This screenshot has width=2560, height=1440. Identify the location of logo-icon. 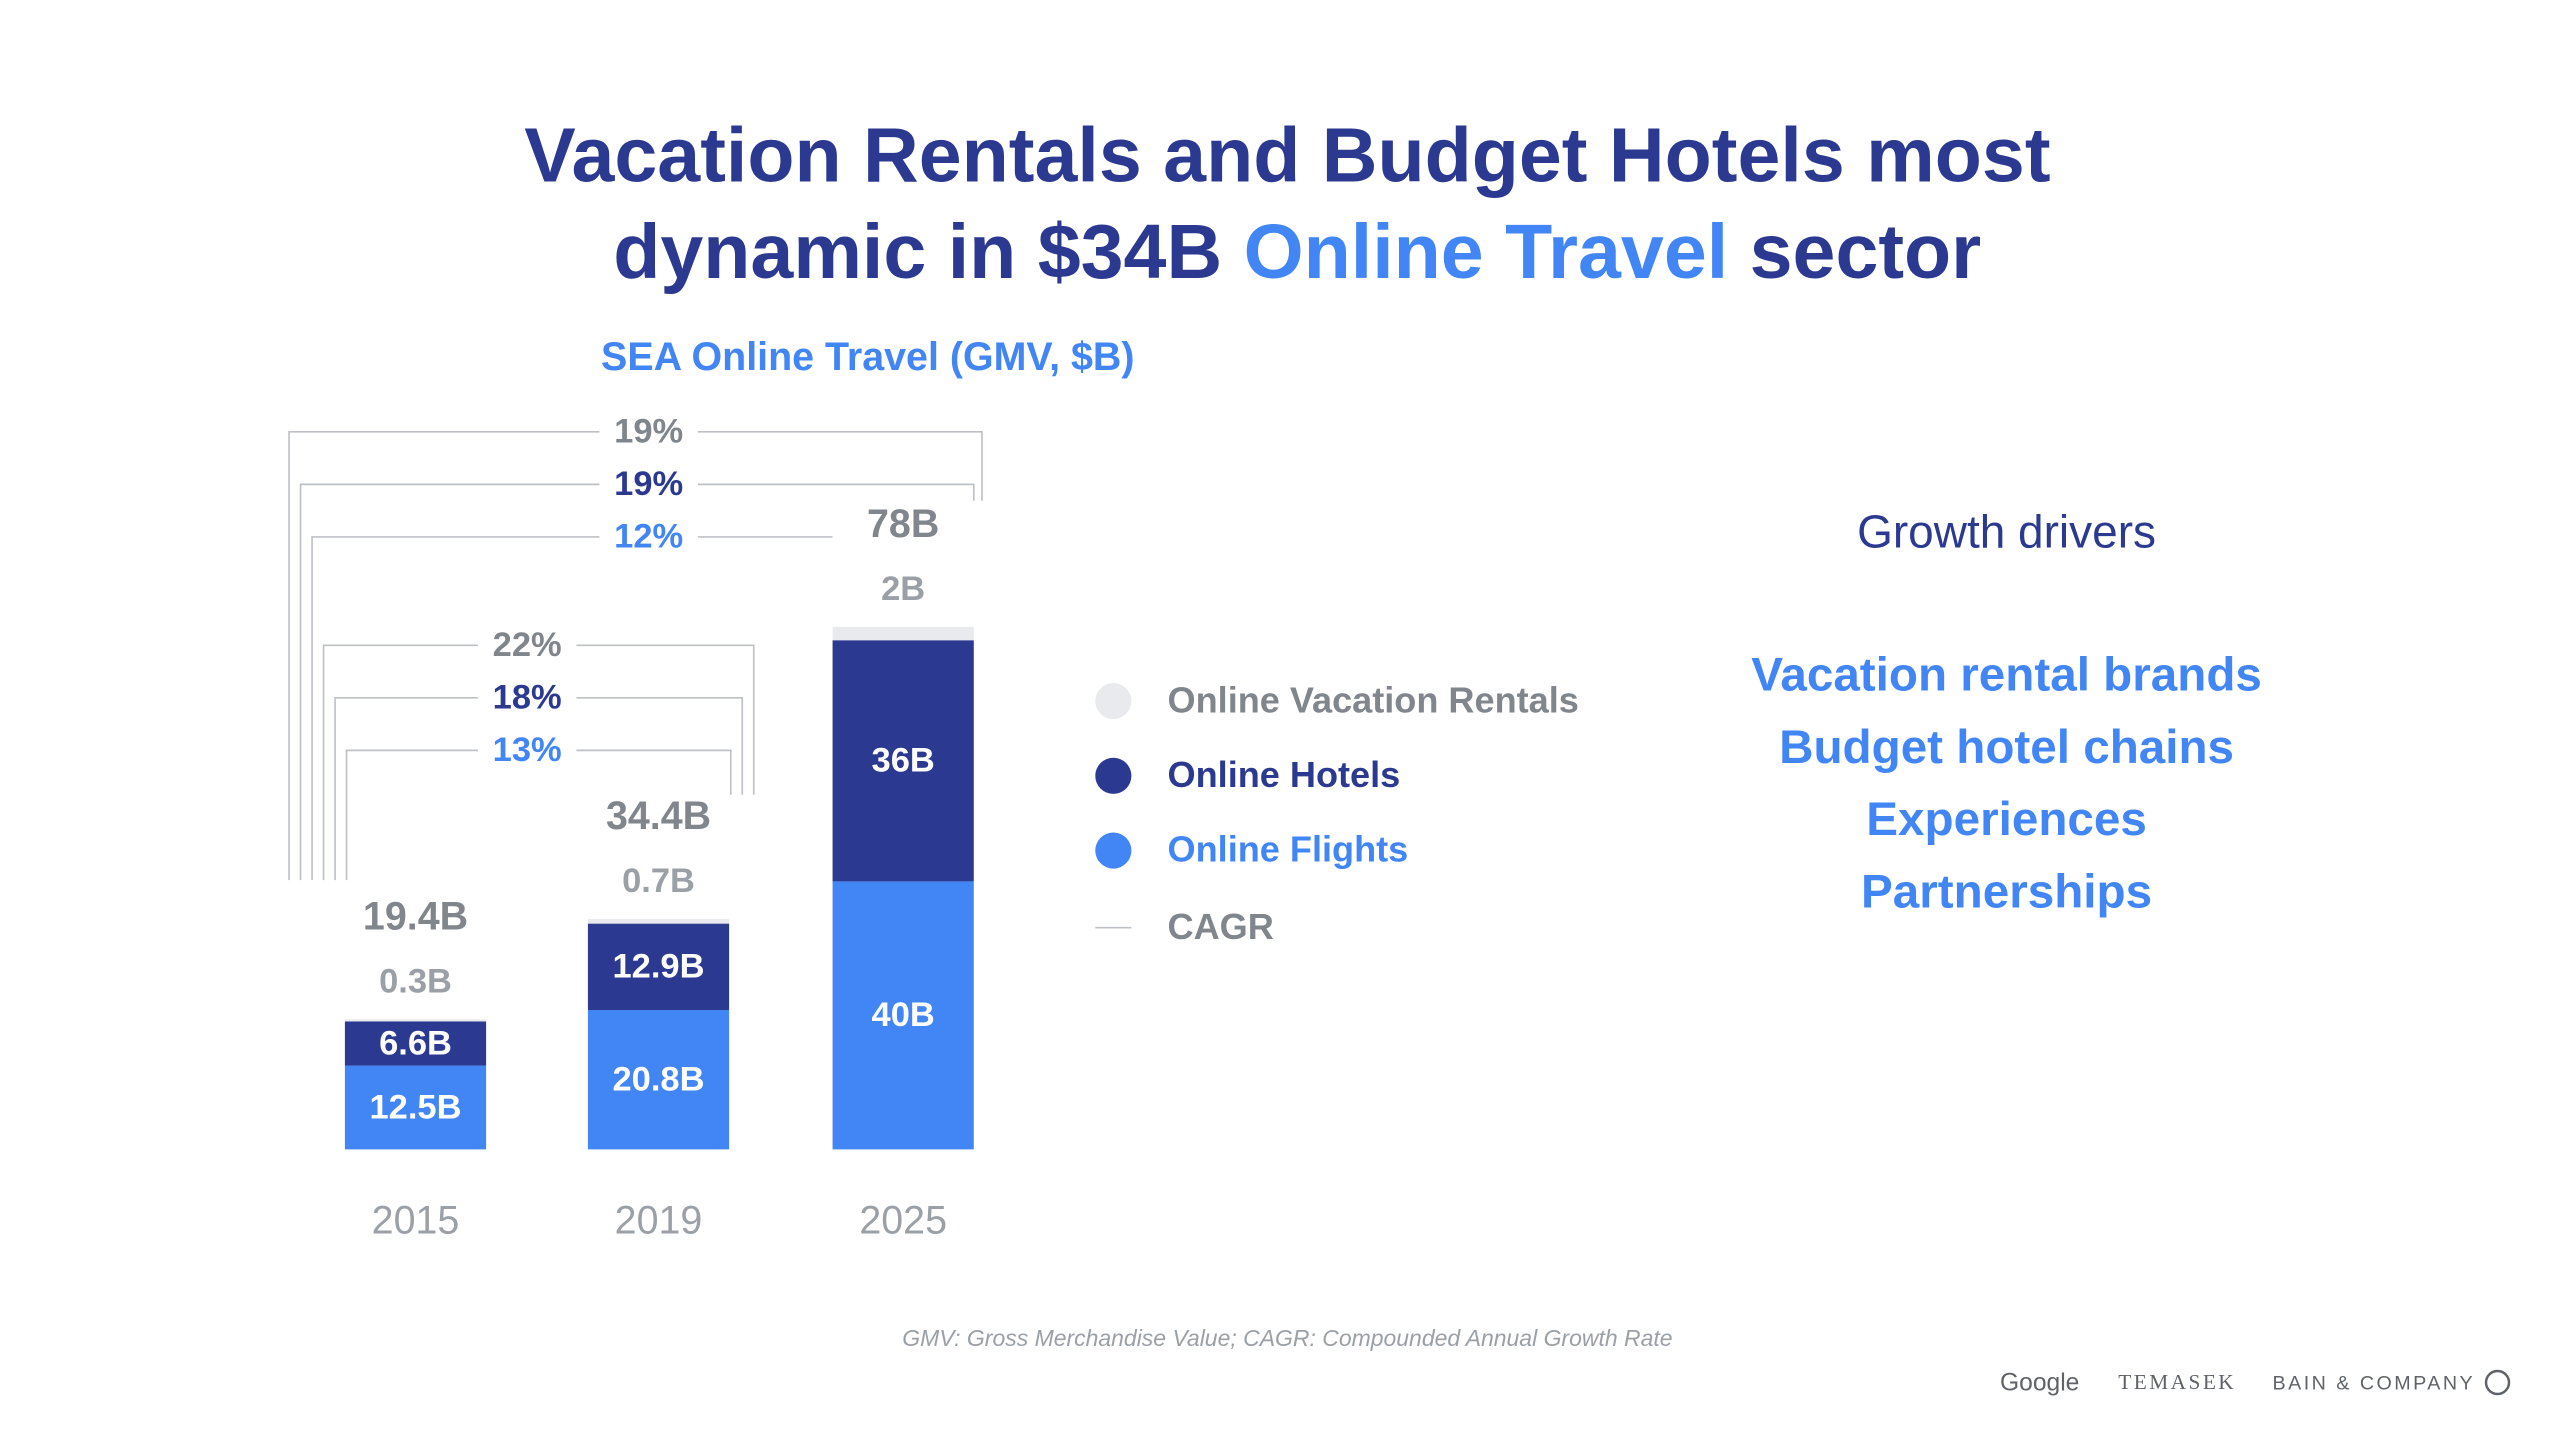
(2497, 1382).